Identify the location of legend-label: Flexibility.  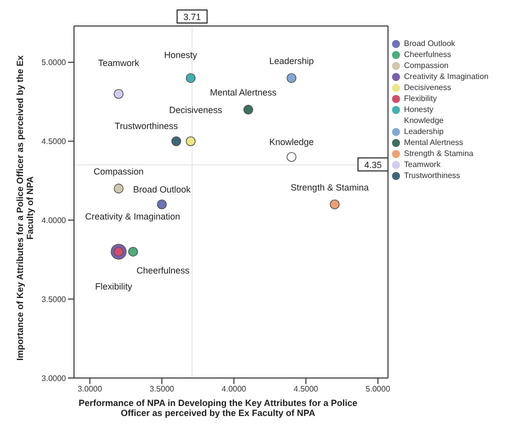
(420, 98).